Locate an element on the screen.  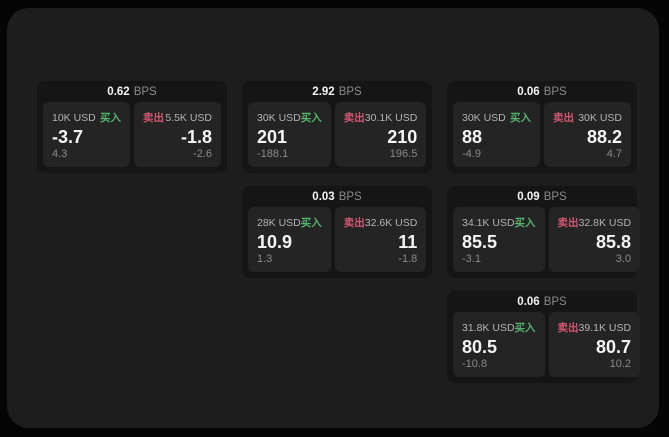
buy-sub-value: 1.3 is located at coordinates (265, 259).